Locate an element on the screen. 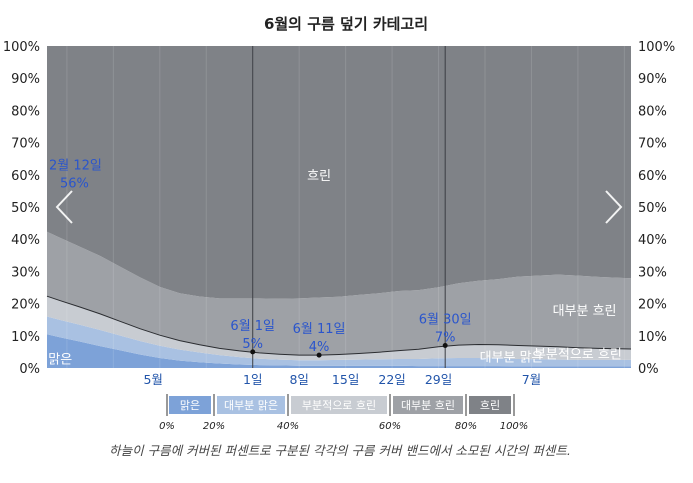 The image size is (693, 483). annotation-value-0: 56% is located at coordinates (74, 184).